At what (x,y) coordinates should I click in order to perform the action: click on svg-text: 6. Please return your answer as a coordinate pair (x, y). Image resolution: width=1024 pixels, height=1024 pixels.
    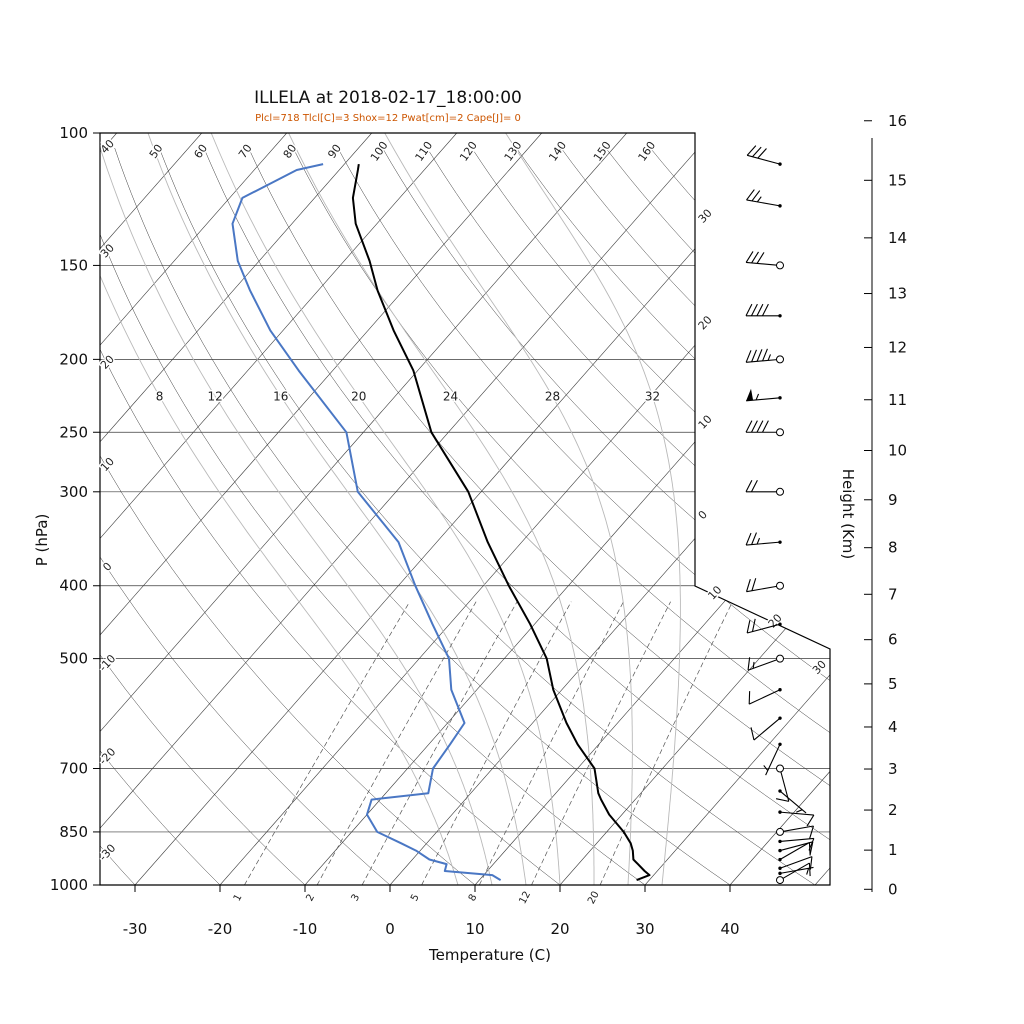
    Looking at the image, I should click on (893, 640).